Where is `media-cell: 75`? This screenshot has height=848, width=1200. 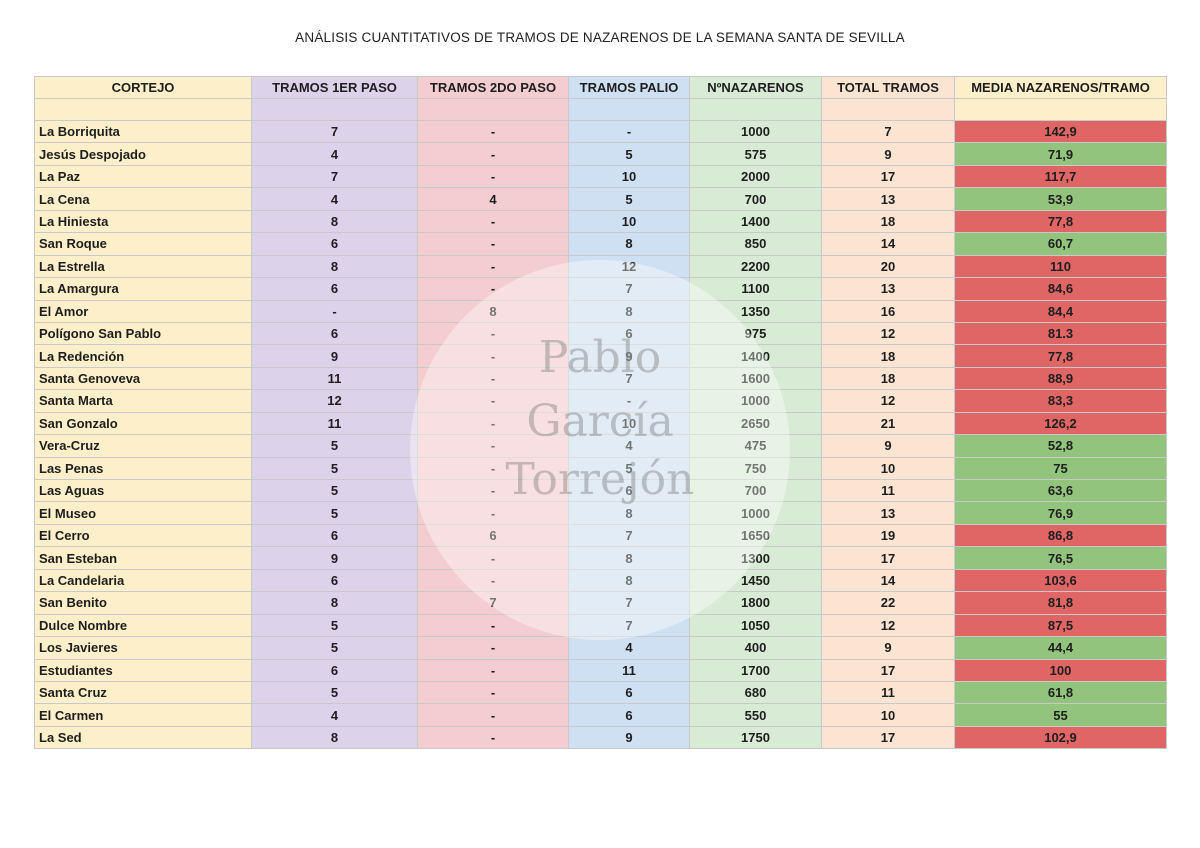 media-cell: 75 is located at coordinates (1060, 468).